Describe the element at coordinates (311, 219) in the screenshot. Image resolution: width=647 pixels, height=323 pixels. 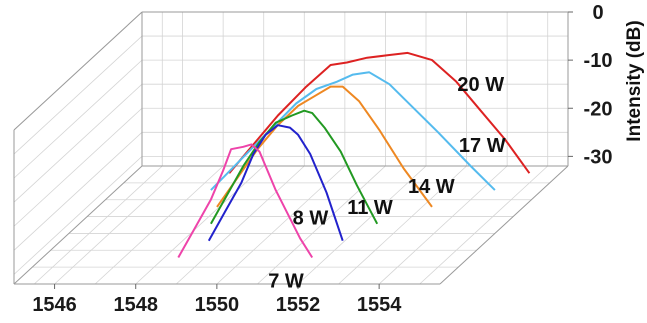
I see `series-label-8w: 8 W` at that location.